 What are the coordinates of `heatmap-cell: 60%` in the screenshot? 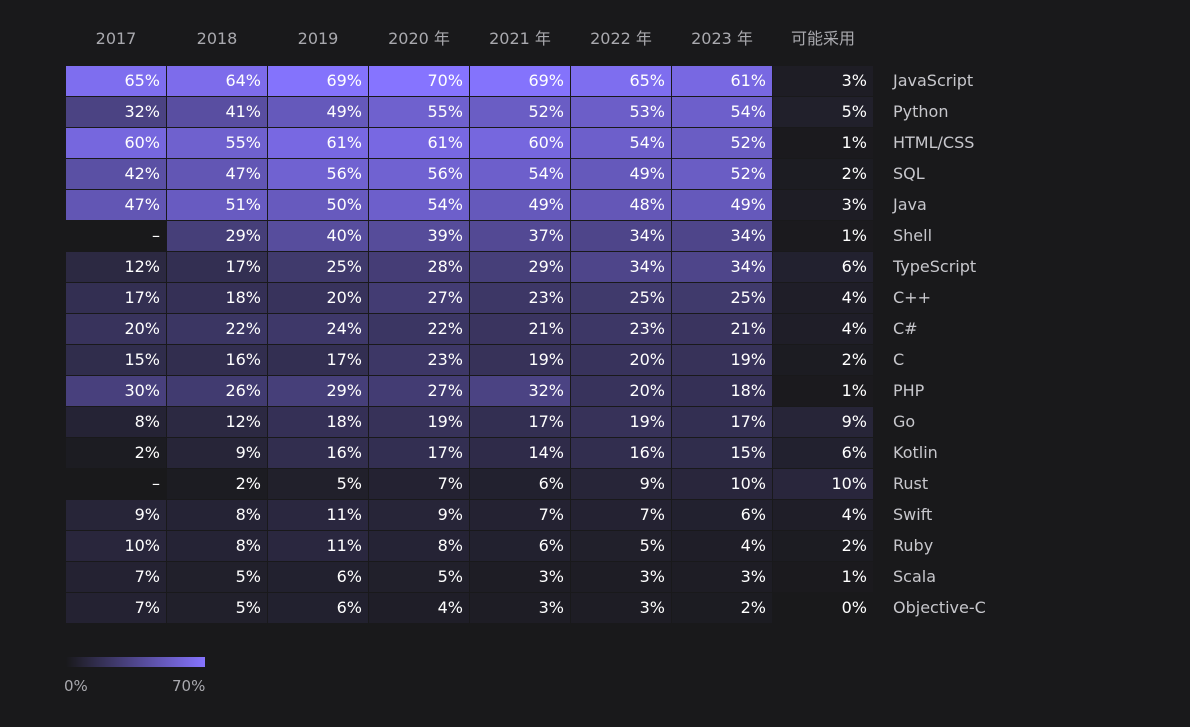 It's located at (116, 143).